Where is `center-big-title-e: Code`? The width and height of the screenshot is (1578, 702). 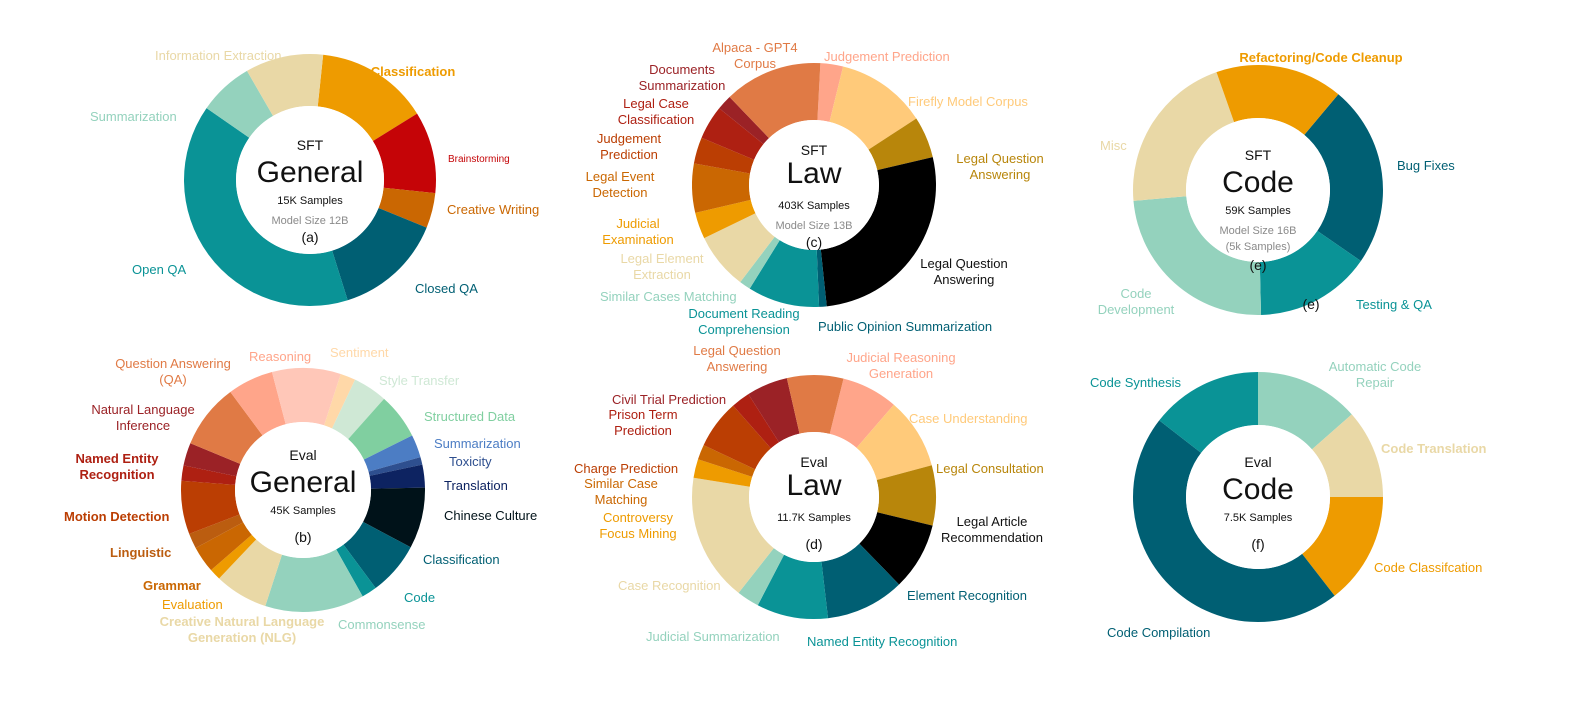
center-big-title-e: Code is located at coordinates (1258, 182).